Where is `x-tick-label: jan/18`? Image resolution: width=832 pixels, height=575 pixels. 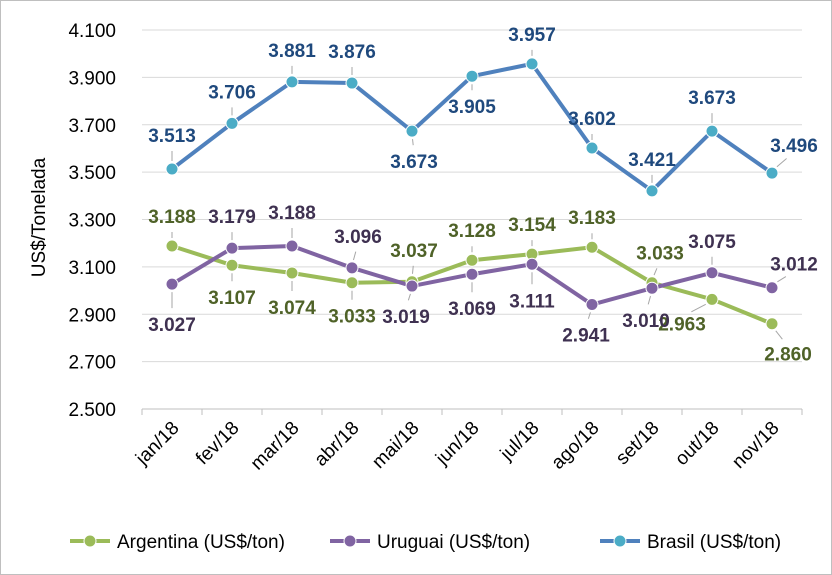 x-tick-label: jan/18 is located at coordinates (157, 444).